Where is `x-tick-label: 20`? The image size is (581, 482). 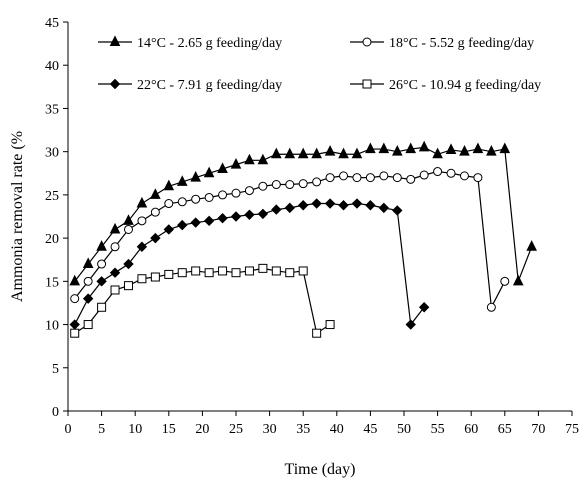
x-tick-label: 20 is located at coordinates (202, 429).